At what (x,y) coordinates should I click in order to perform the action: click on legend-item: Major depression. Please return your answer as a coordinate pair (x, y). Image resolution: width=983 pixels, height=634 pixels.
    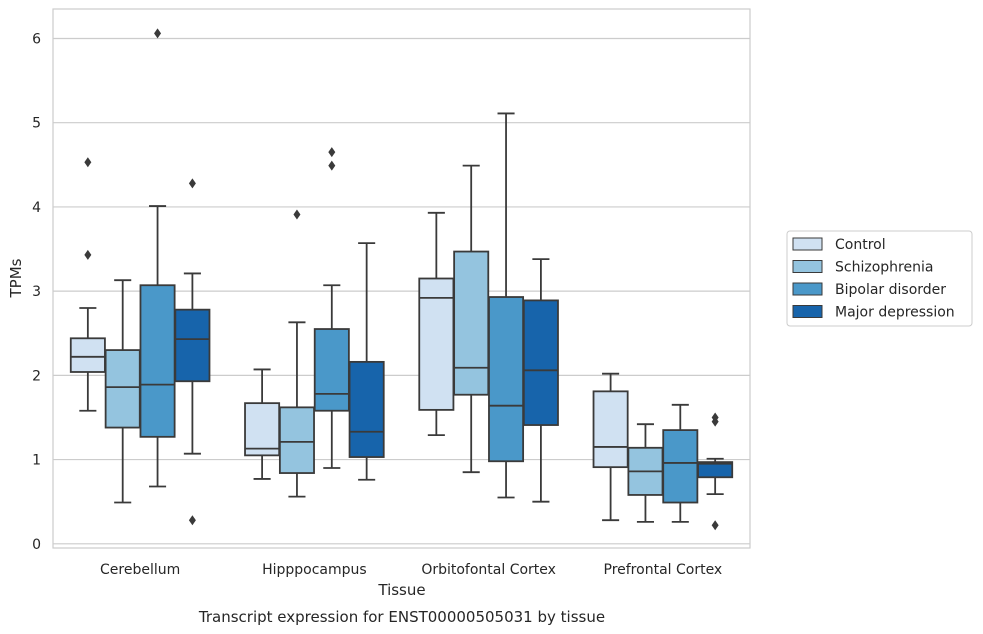
    Looking at the image, I should click on (873, 313).